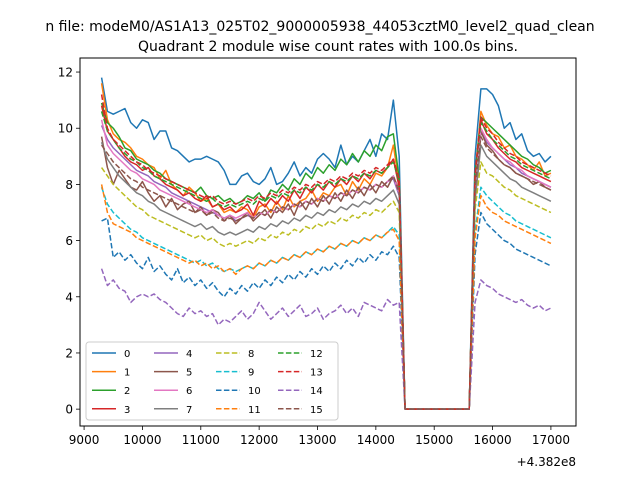 This screenshot has height=480, width=640. I want to click on legend-label-8: 8, so click(251, 354).